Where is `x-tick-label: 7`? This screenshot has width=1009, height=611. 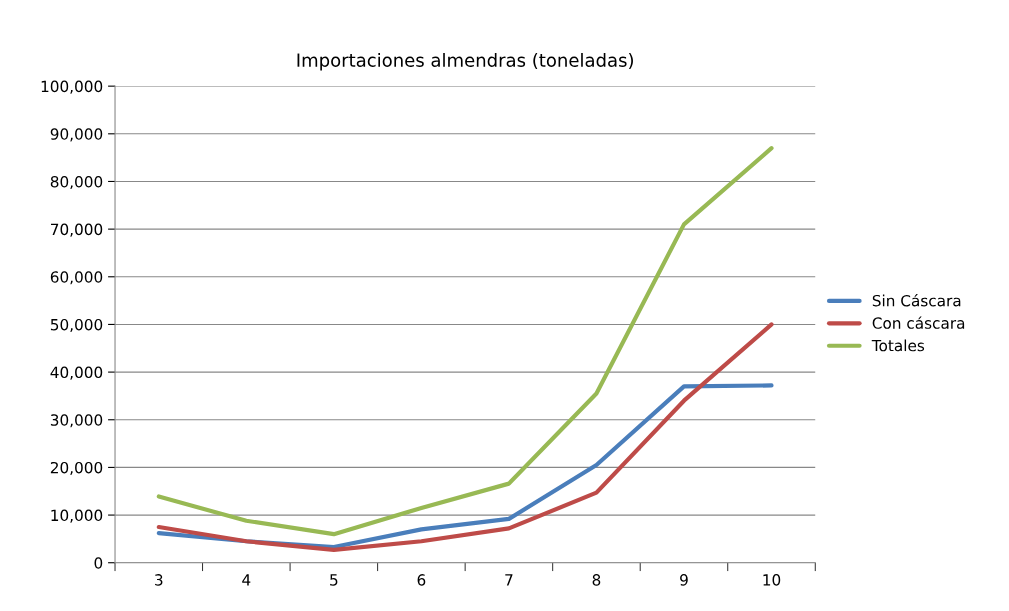
x-tick-label: 7 is located at coordinates (509, 580).